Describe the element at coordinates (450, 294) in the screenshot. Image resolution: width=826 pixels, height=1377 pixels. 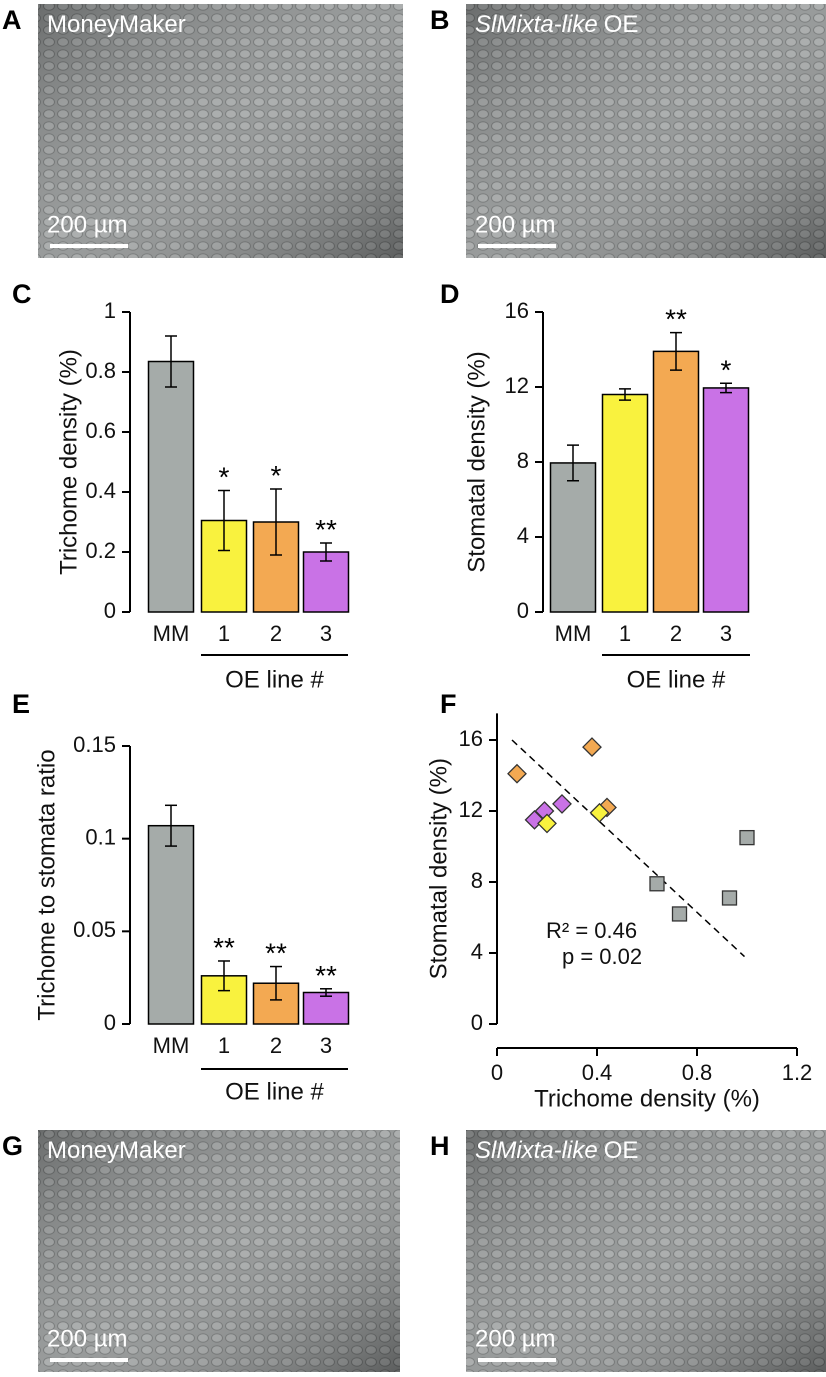
I see `panel-letter: D` at that location.